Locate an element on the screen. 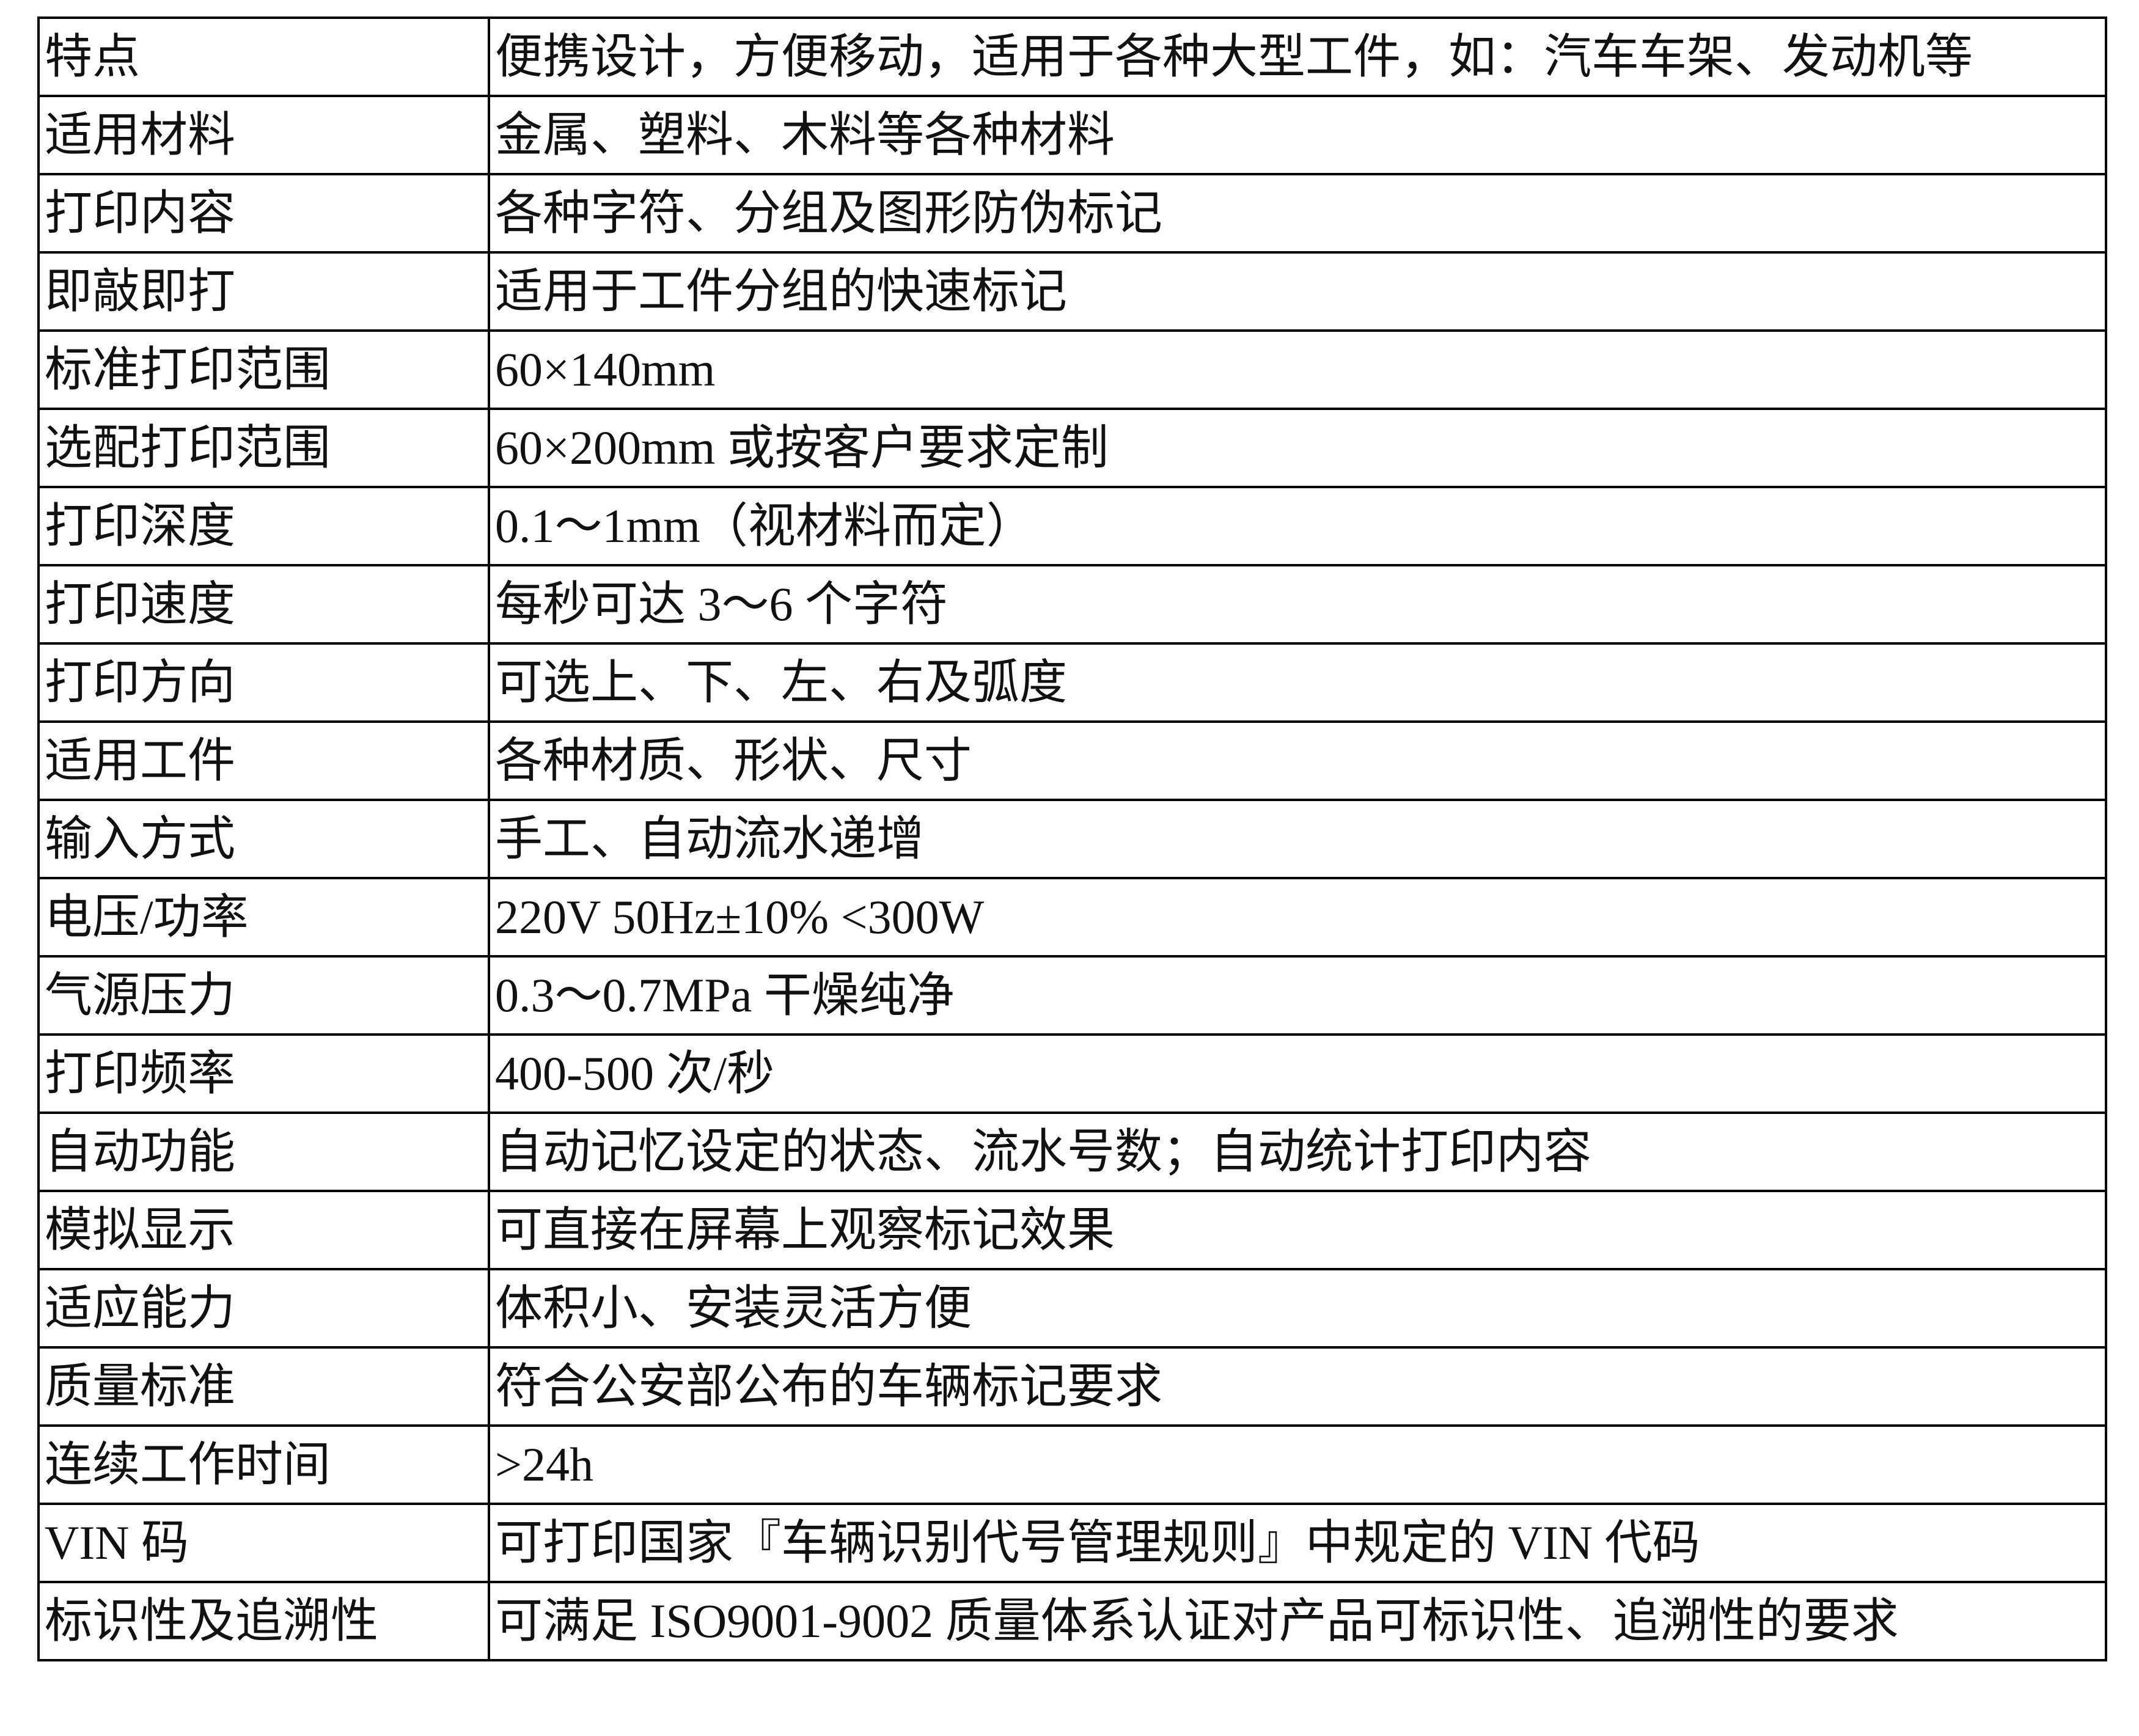 The height and width of the screenshot is (1736, 2139). table-row: 连续工作时间 >24h is located at coordinates (1072, 1464).